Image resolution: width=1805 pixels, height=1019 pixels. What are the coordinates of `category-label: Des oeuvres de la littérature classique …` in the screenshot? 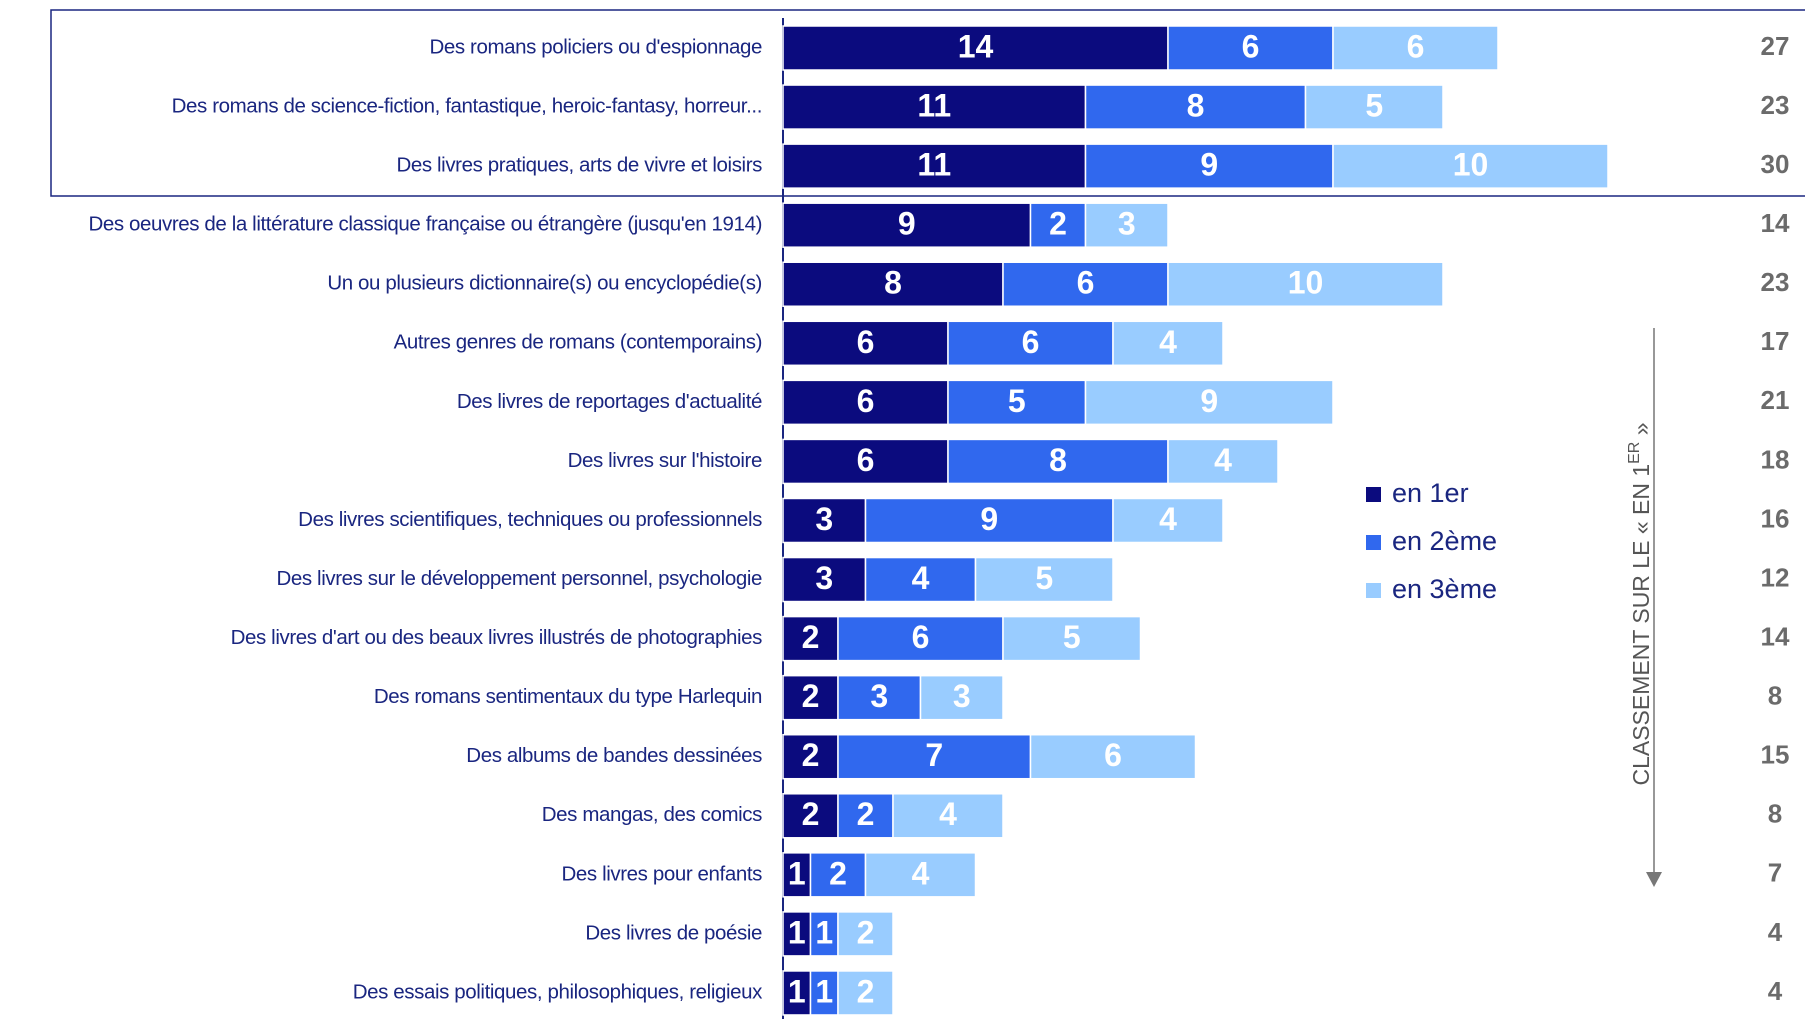 It's located at (425, 224).